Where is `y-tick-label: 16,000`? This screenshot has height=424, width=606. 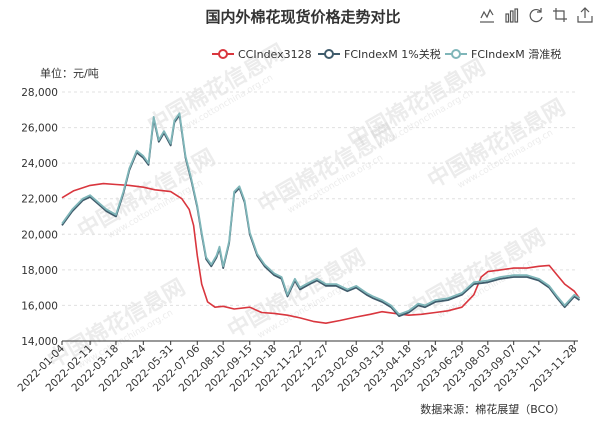
y-tick-label: 16,000 is located at coordinates (39, 306).